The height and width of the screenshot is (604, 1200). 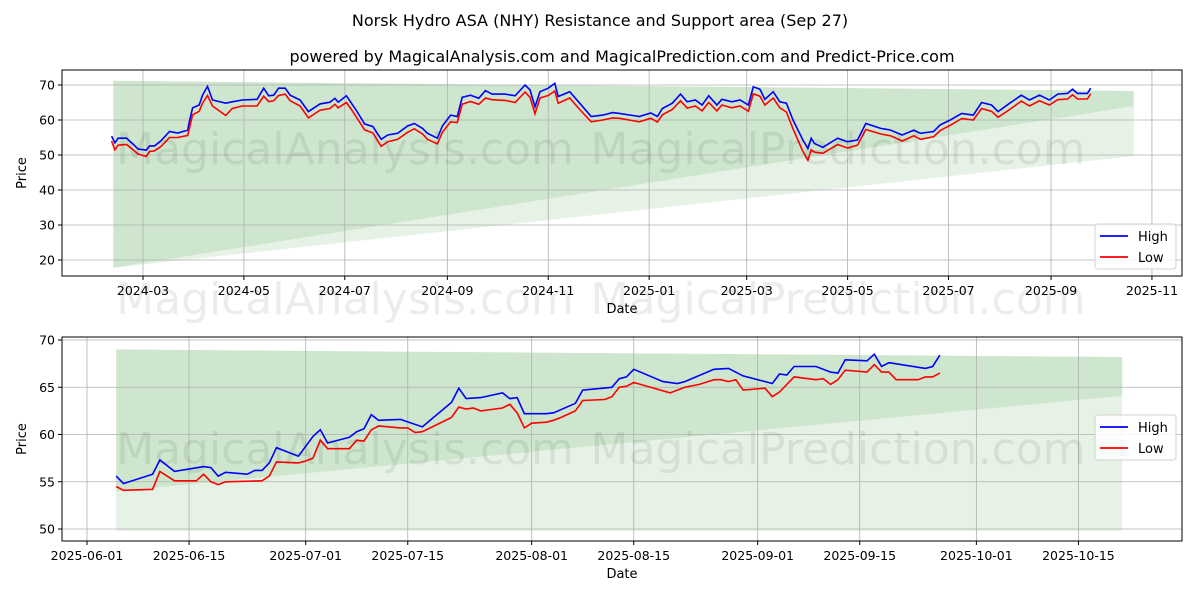 I want to click on y-tick-label: 55, so click(x=47, y=481).